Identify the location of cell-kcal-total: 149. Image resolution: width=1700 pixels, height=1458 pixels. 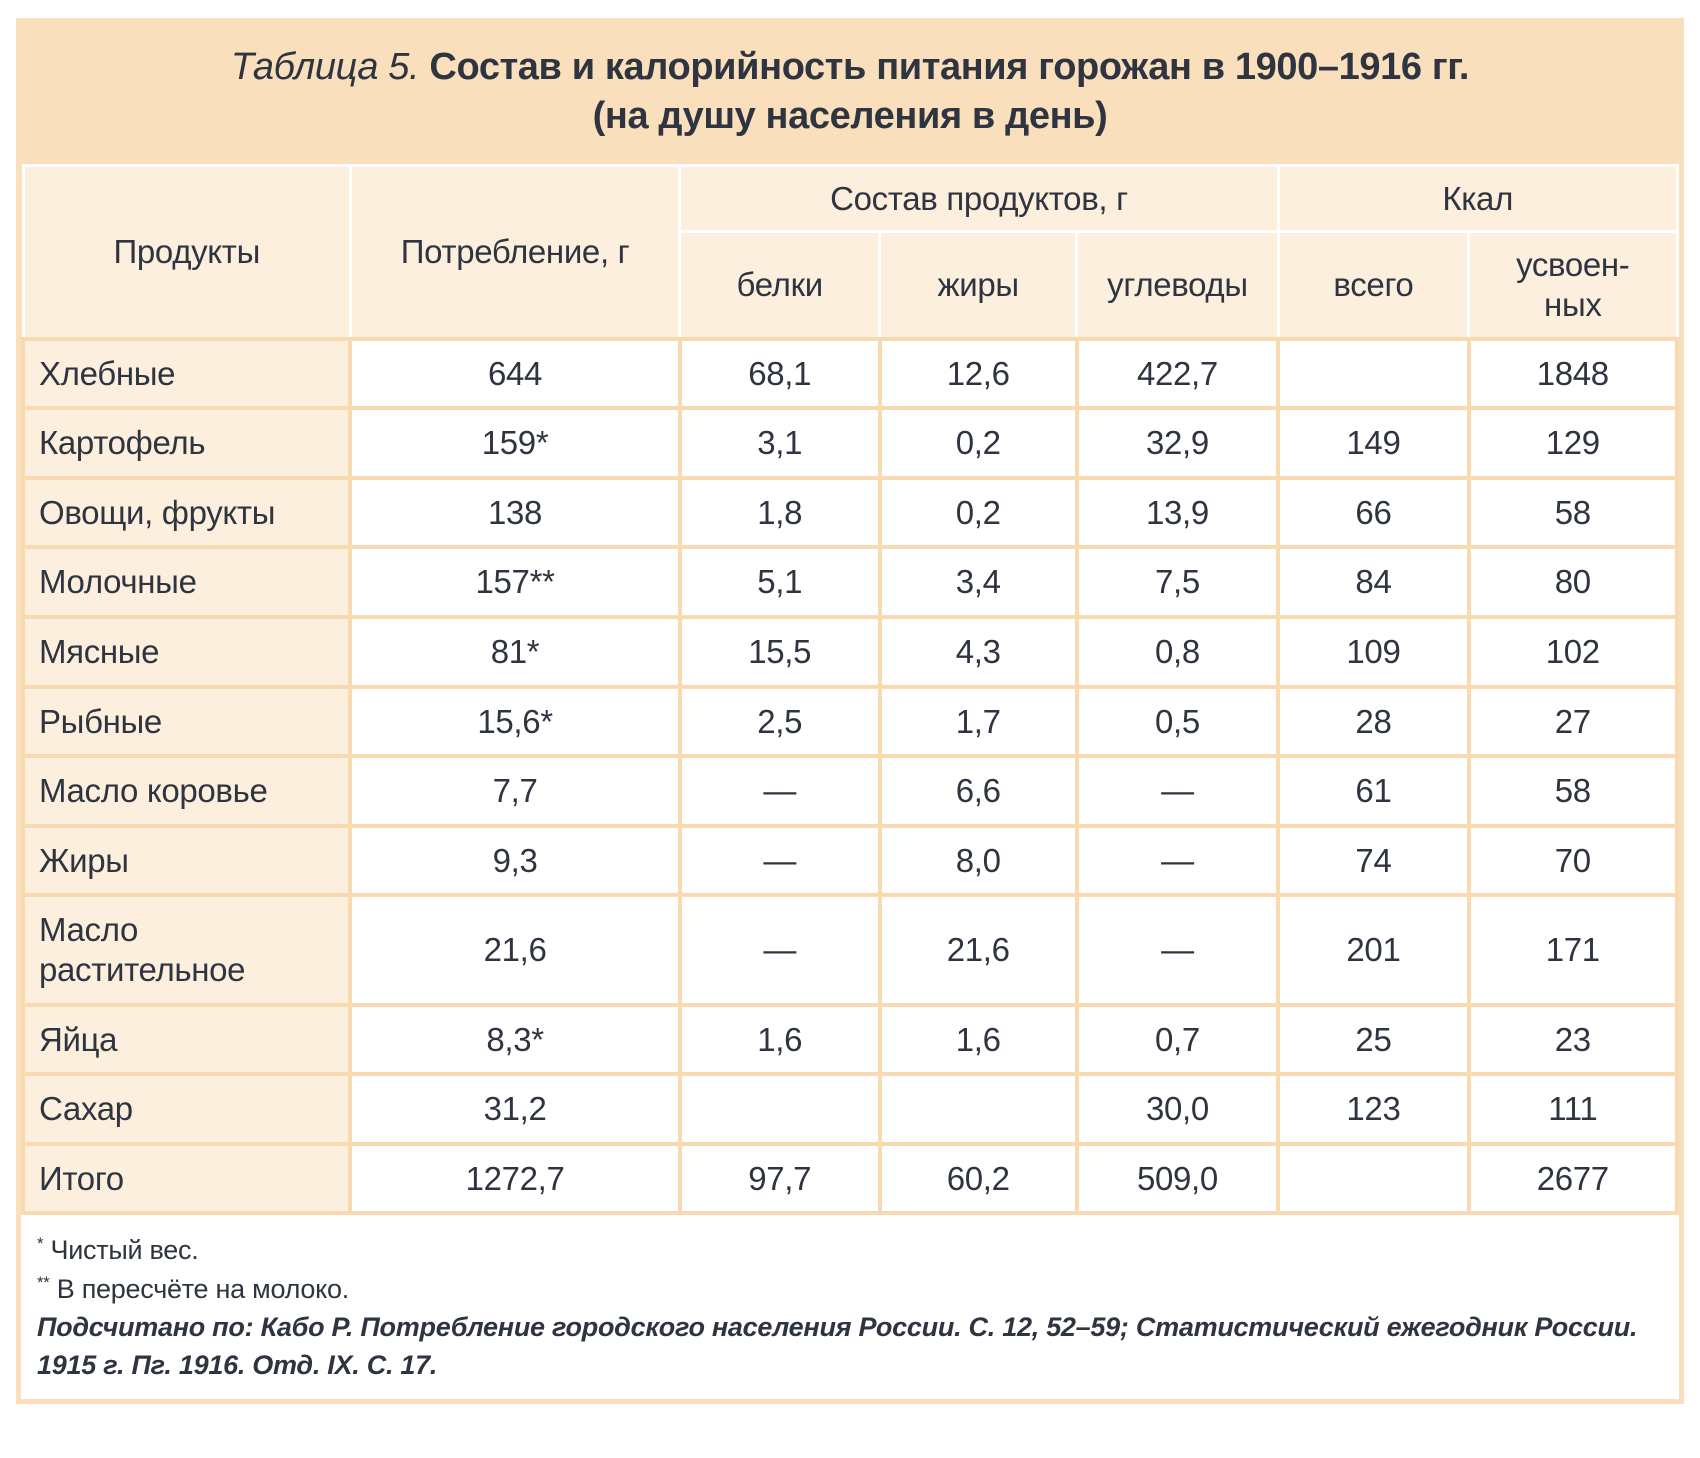
(1373, 443).